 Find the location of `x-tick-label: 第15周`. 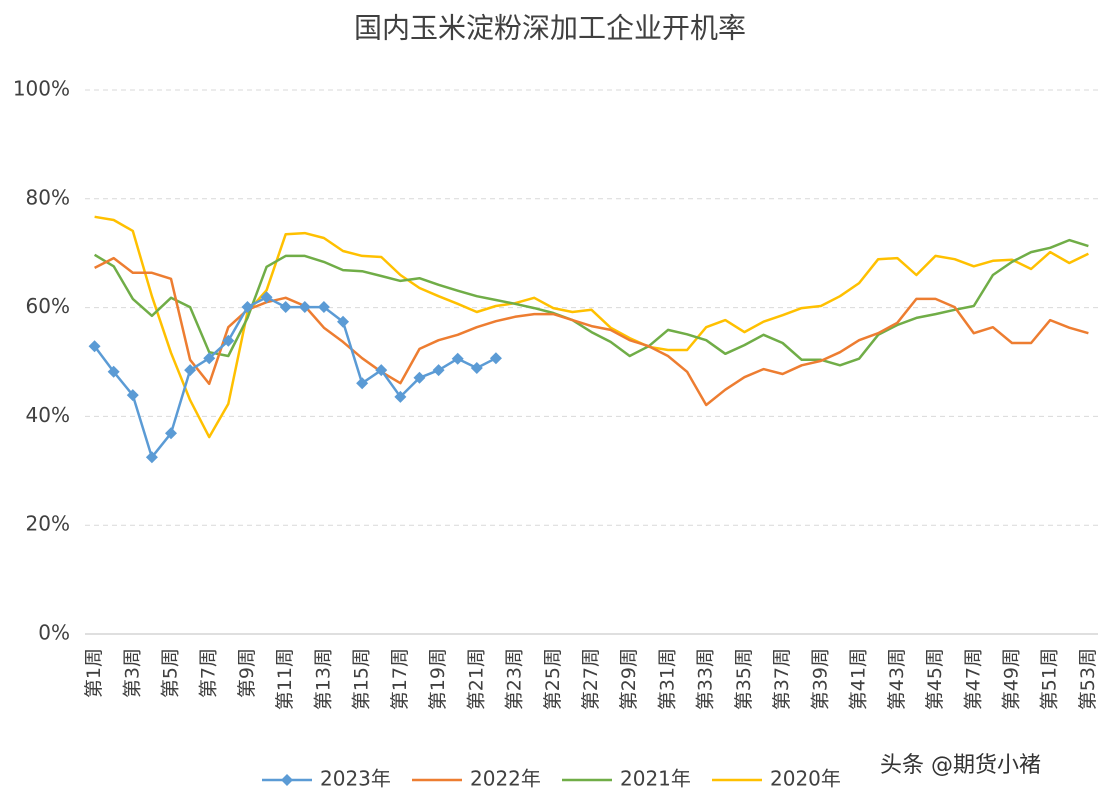

x-tick-label: 第15周 is located at coordinates (362, 679).